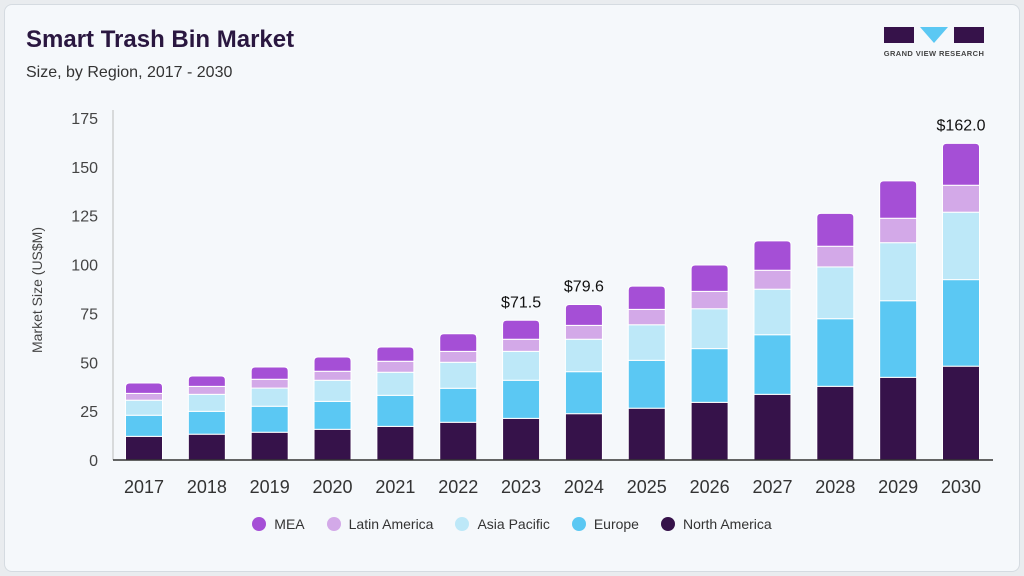  I want to click on bar-stack-2030, so click(961, 301).